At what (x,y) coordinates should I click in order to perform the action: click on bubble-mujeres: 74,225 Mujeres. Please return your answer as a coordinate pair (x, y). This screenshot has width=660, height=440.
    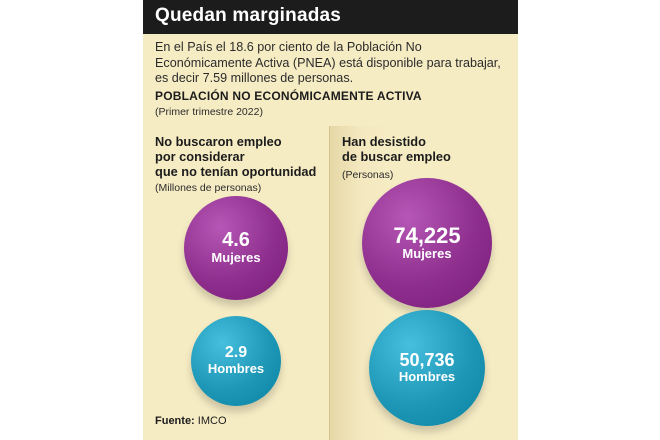
    Looking at the image, I should click on (427, 243).